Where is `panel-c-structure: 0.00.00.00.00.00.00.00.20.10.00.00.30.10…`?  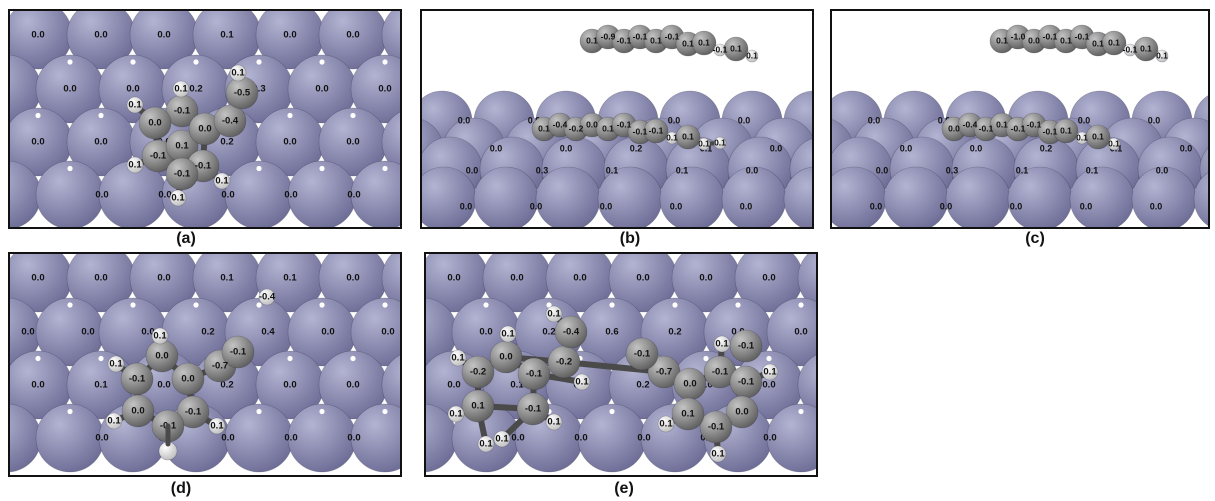 panel-c-structure: 0.00.00.00.00.00.00.00.20.10.00.00.30.10… is located at coordinates (1020, 125).